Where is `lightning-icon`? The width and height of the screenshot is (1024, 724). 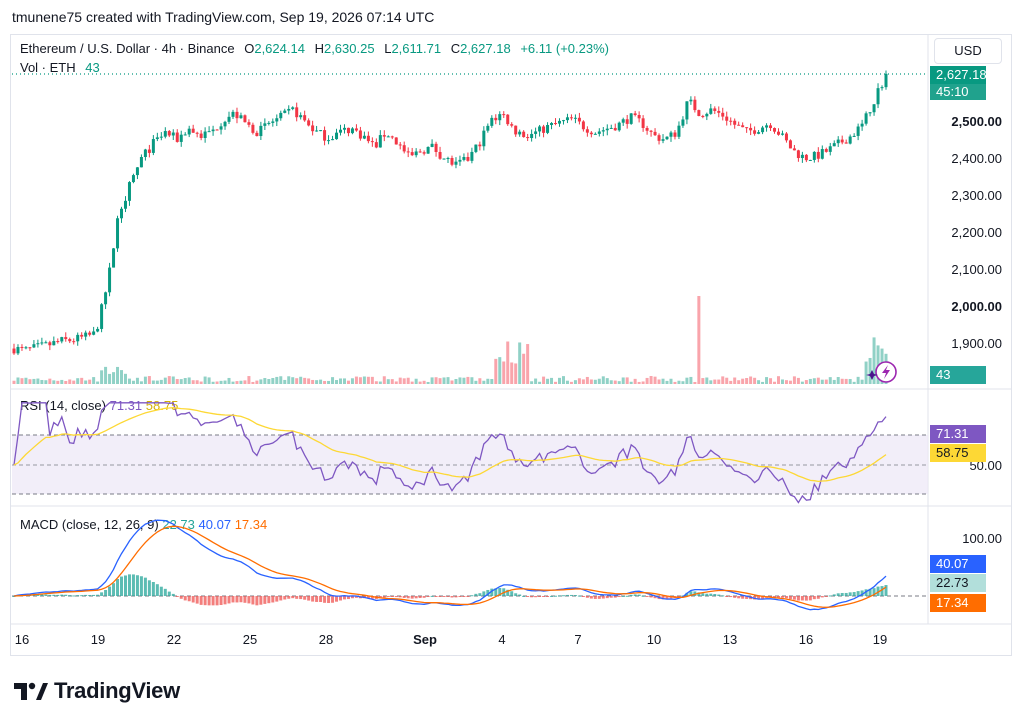
lightning-icon is located at coordinates (881, 372).